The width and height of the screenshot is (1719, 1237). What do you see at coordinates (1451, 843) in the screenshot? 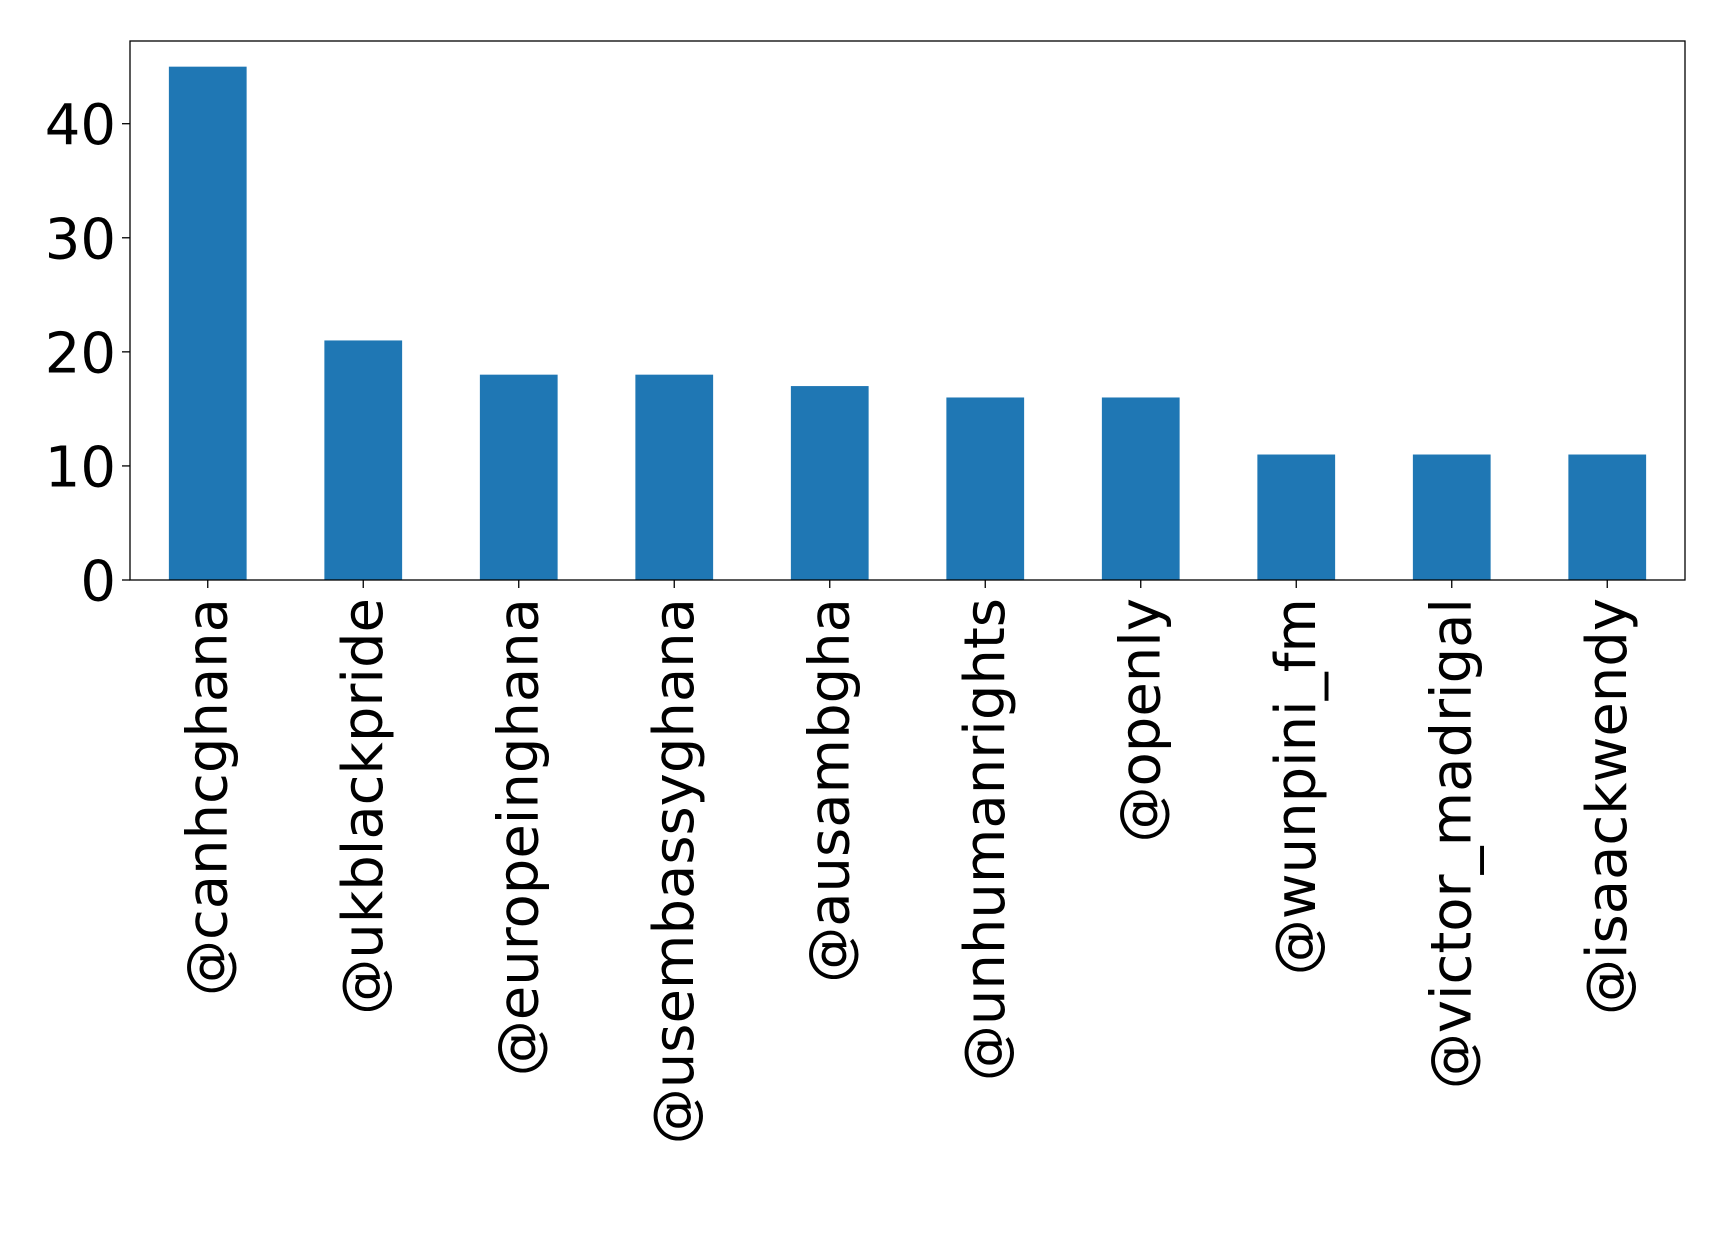
I see `x-tick-label: @victor_madrigal` at bounding box center [1451, 843].